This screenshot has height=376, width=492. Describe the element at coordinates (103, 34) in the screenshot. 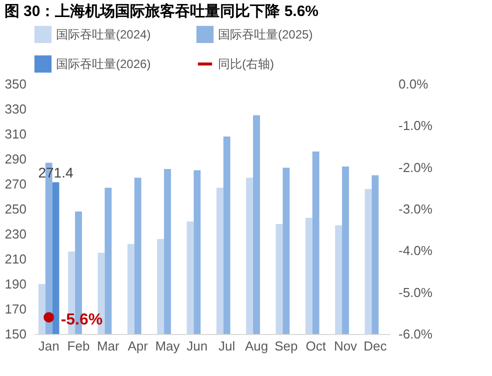

I see `legend-label: 国际吞吐量(2024)` at that location.